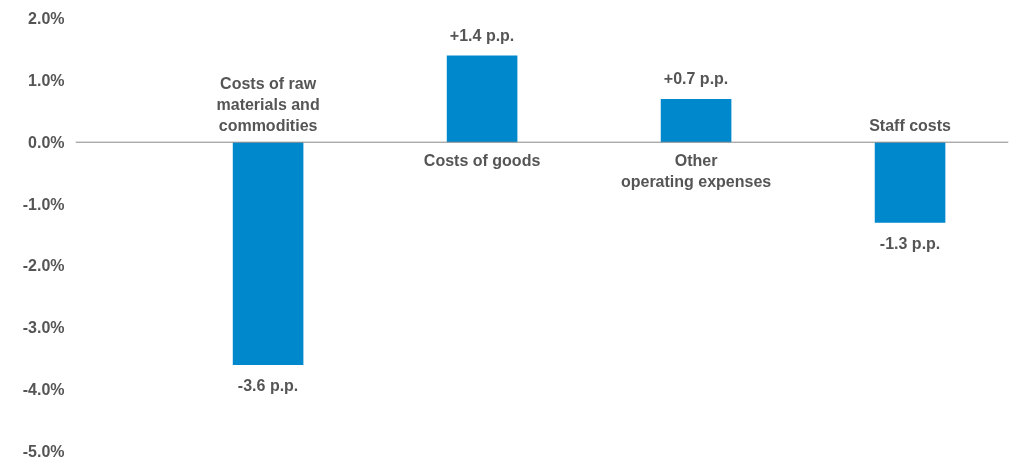 This screenshot has height=461, width=1013. What do you see at coordinates (910, 126) in the screenshot?
I see `x-tick-label: Staff costs` at bounding box center [910, 126].